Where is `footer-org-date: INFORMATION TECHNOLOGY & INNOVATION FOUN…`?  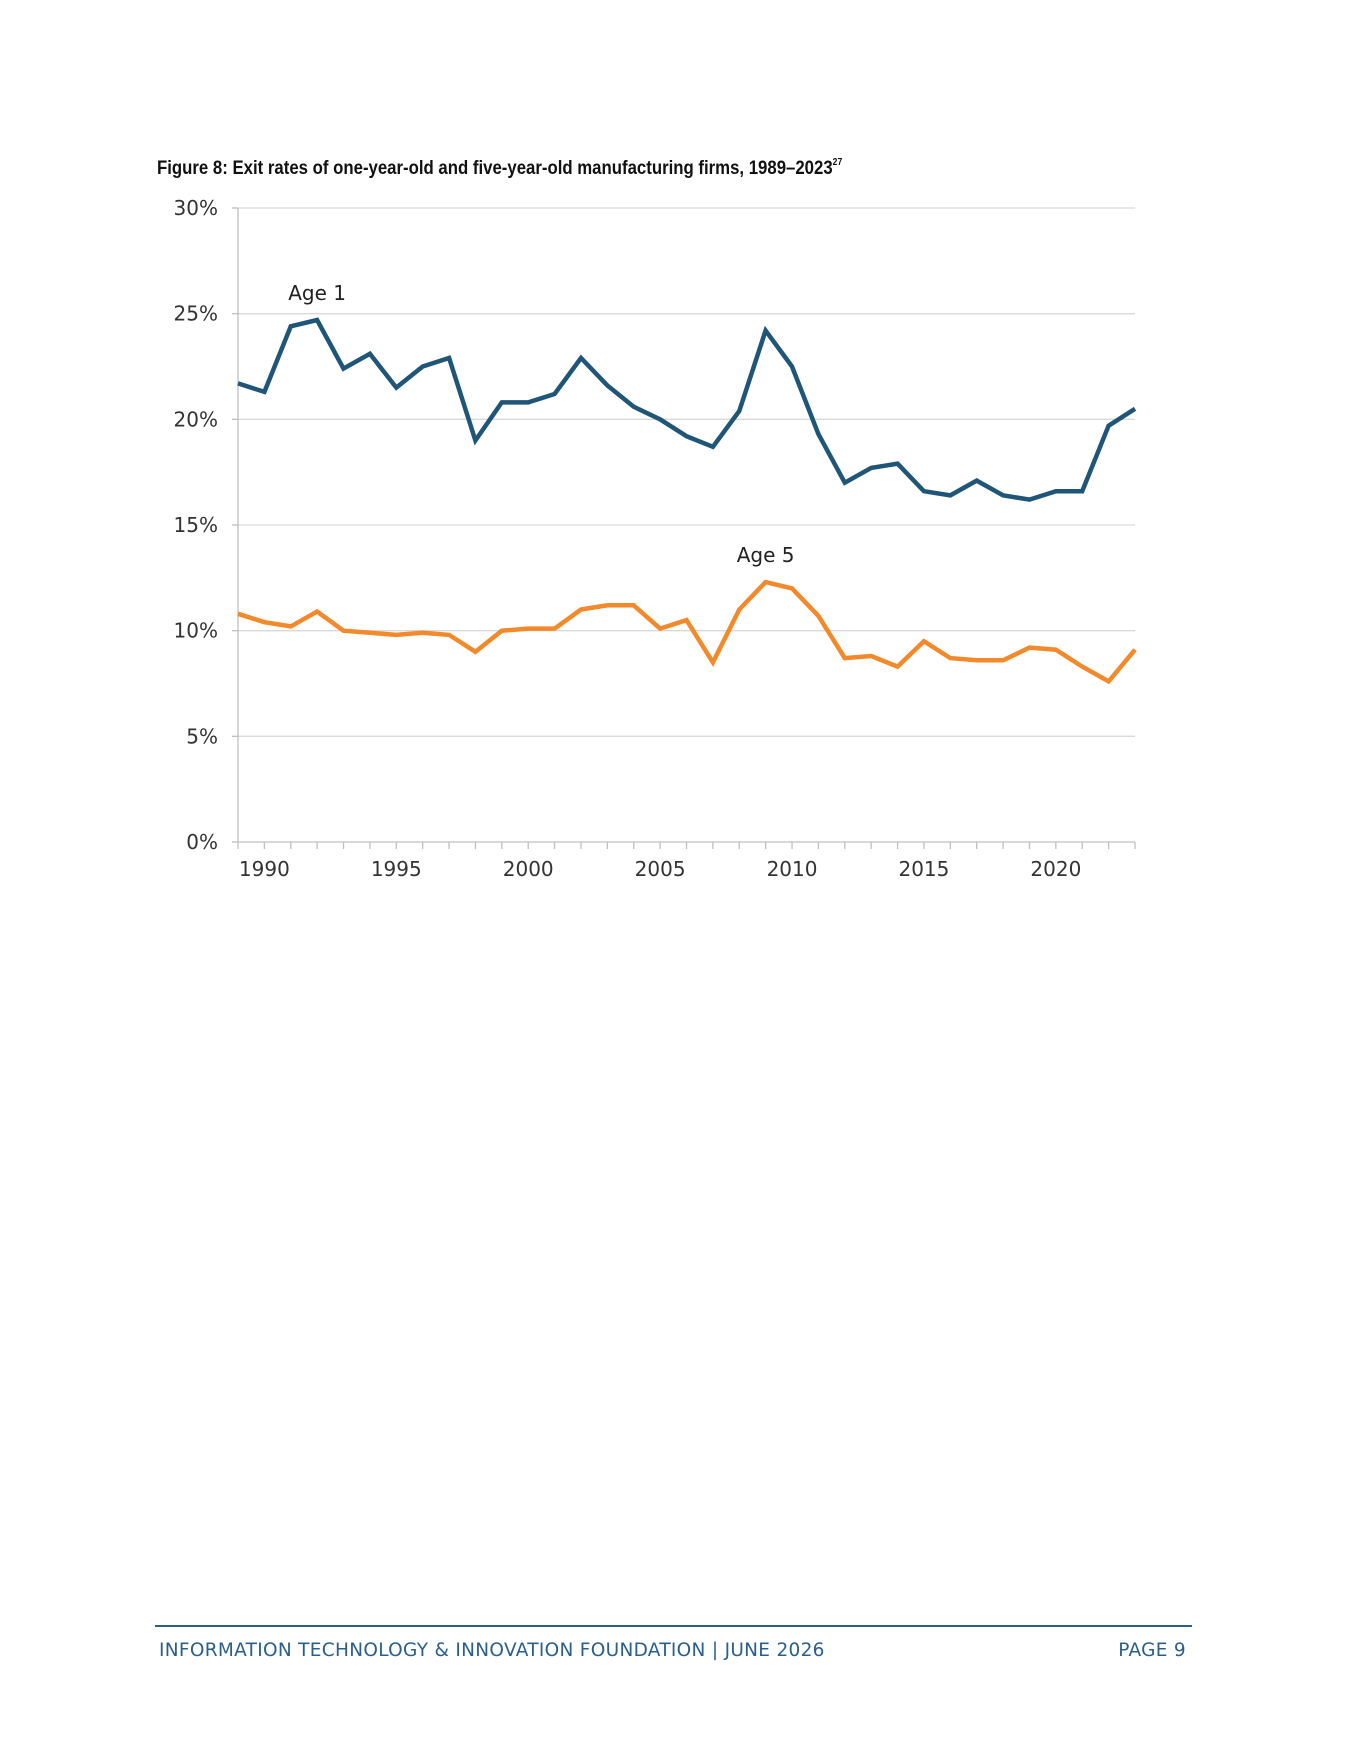 footer-org-date: INFORMATION TECHNOLOGY & INNOVATION FOUN… is located at coordinates (492, 1650).